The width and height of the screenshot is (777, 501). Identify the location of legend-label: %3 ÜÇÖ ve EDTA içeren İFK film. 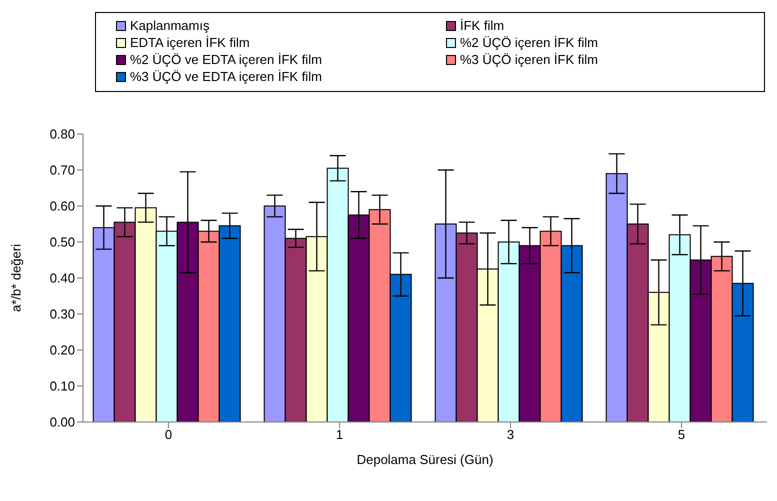
(226, 76).